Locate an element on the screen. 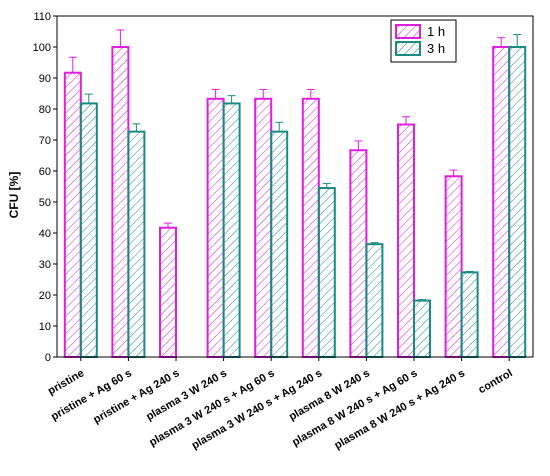 The width and height of the screenshot is (550, 476). y-tick-label: 0 is located at coordinates (48, 358).